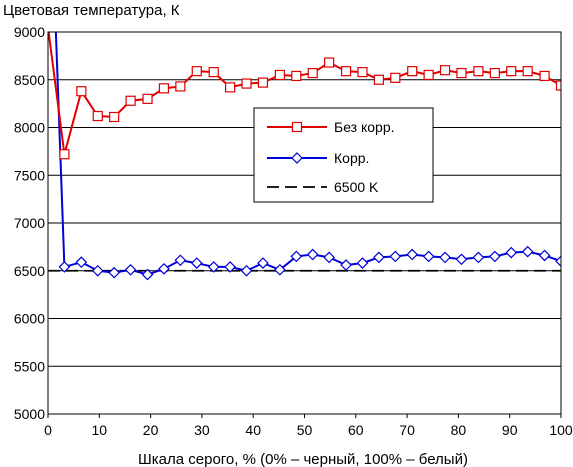 The image size is (573, 467). Describe the element at coordinates (29, 366) in the screenshot. I see `y-tick-label: 5500` at that location.